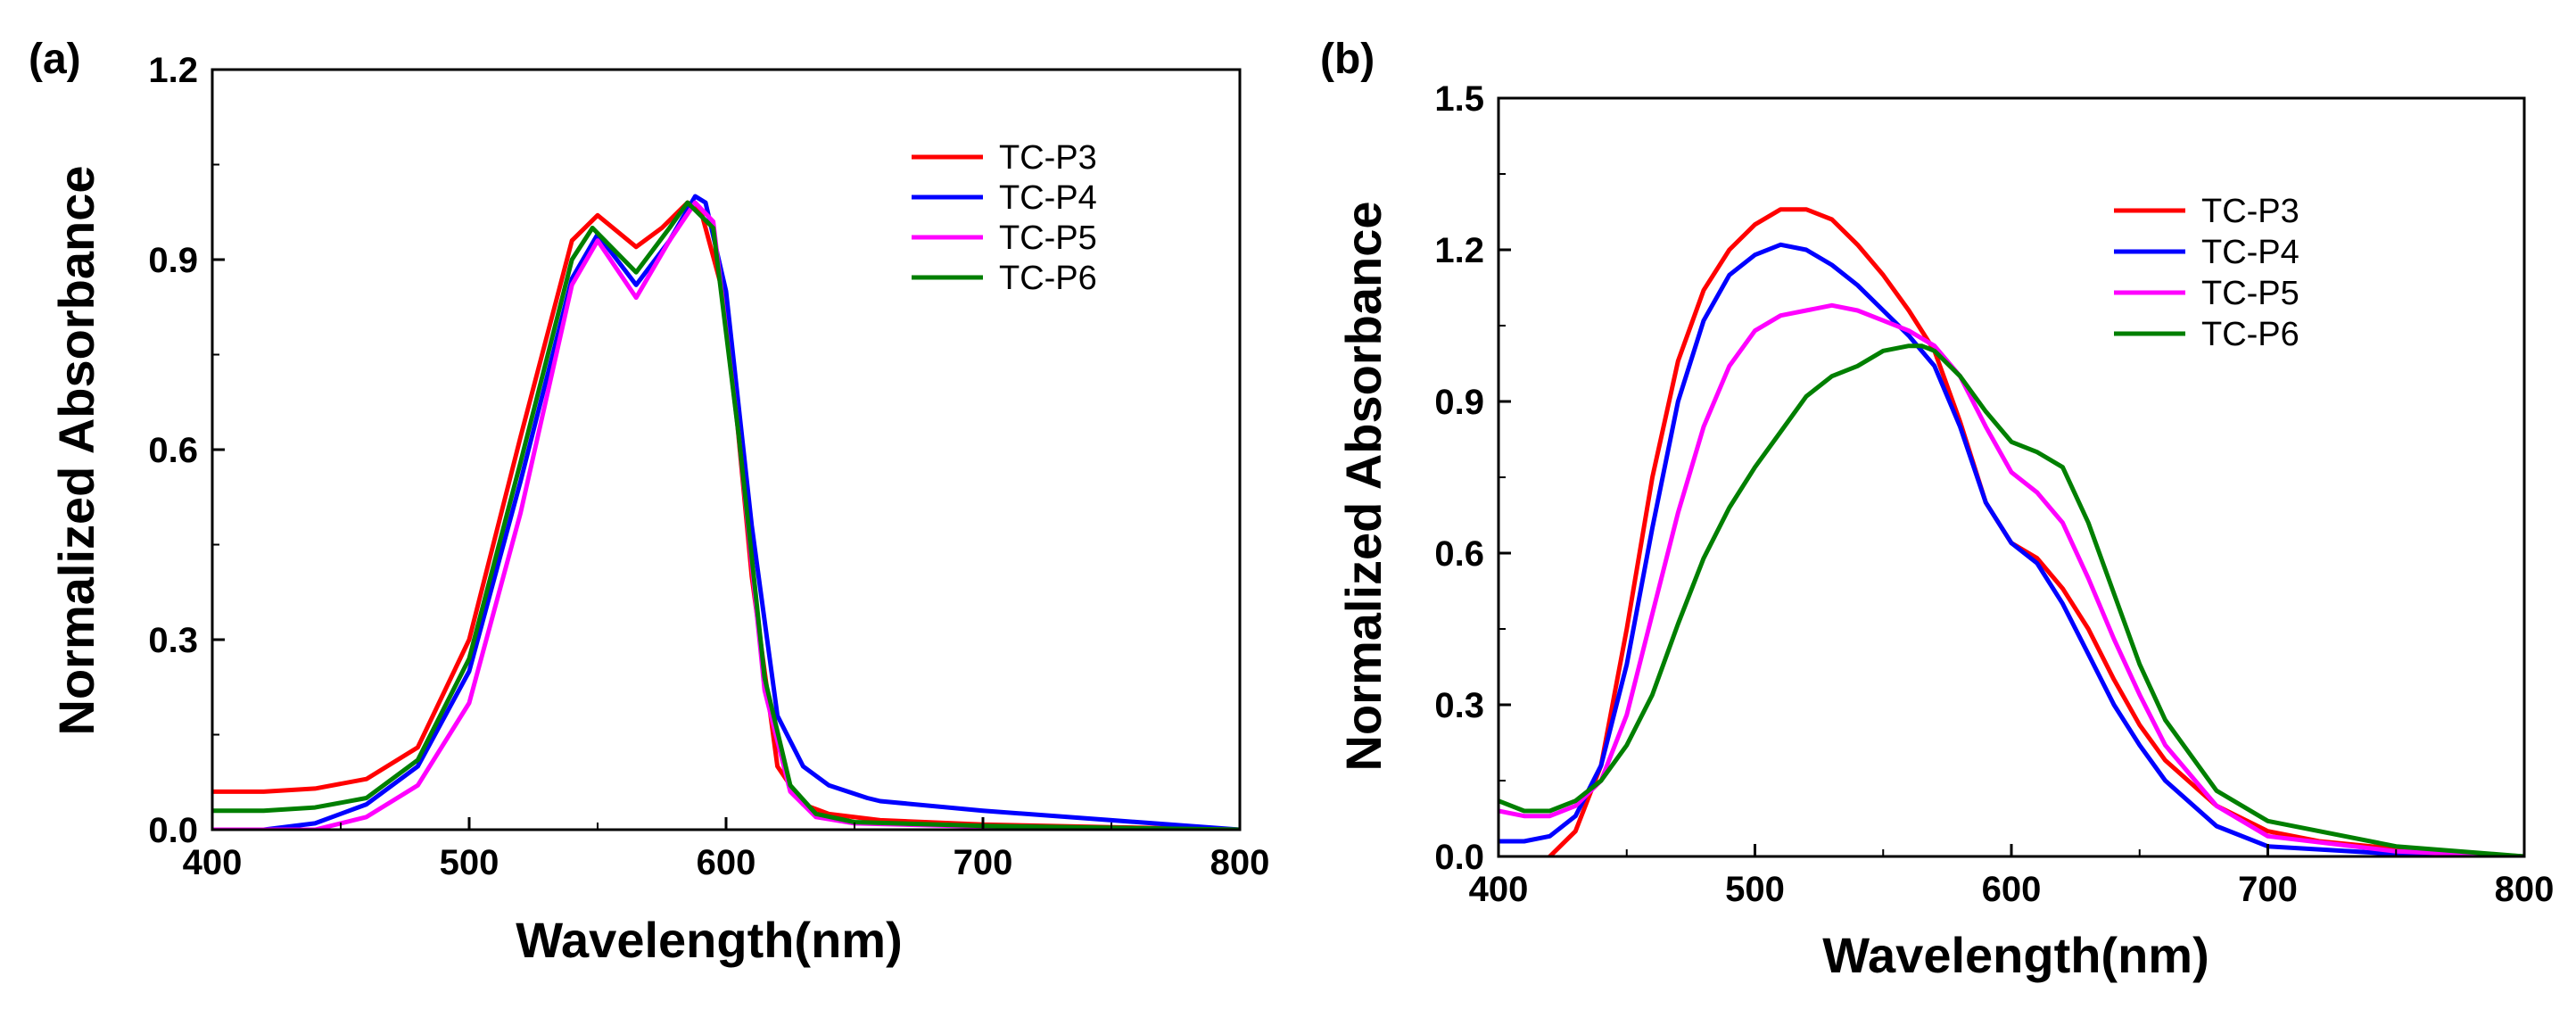 This screenshot has height=1009, width=2576. I want to click on x-axis-title-a: Wavelength(nm), so click(709, 940).